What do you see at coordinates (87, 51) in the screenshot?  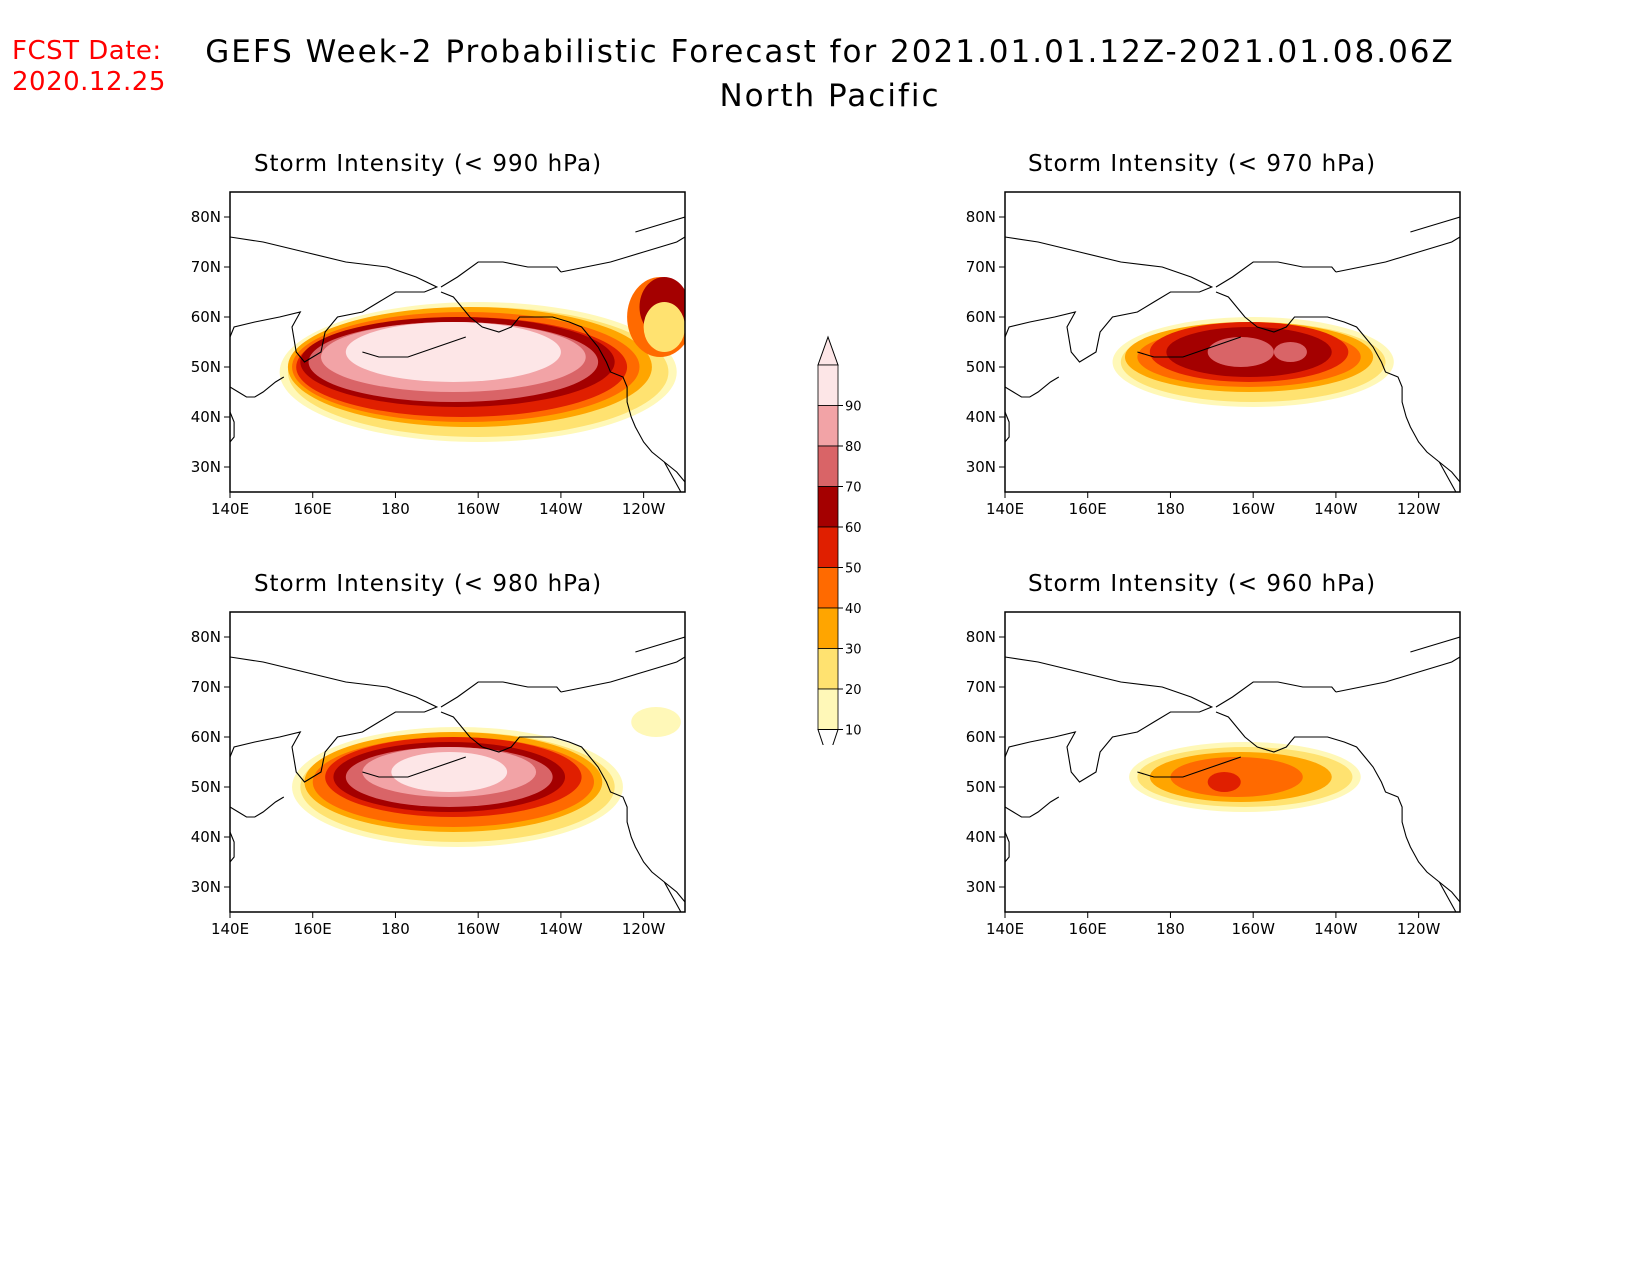 I see `forecast-date-label: FCST Date:` at bounding box center [87, 51].